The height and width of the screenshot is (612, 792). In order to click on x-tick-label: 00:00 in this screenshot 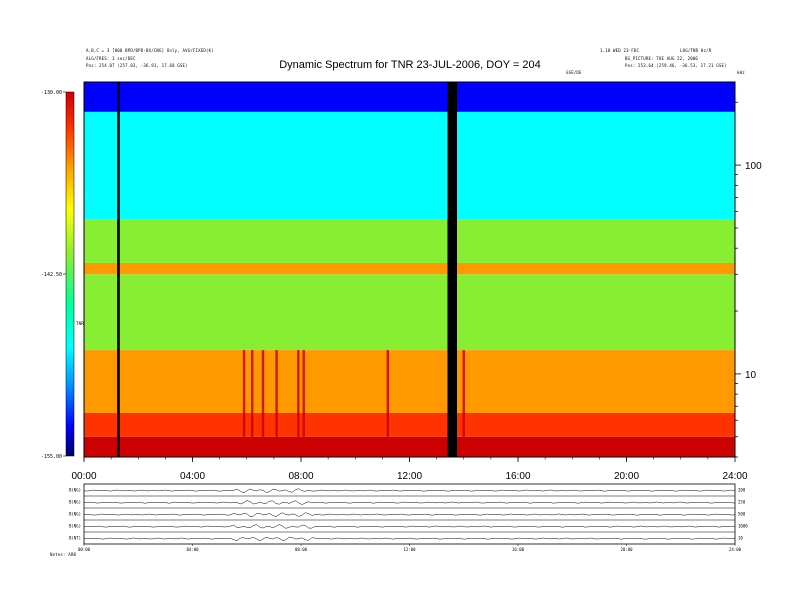, I will do `click(83, 476)`.